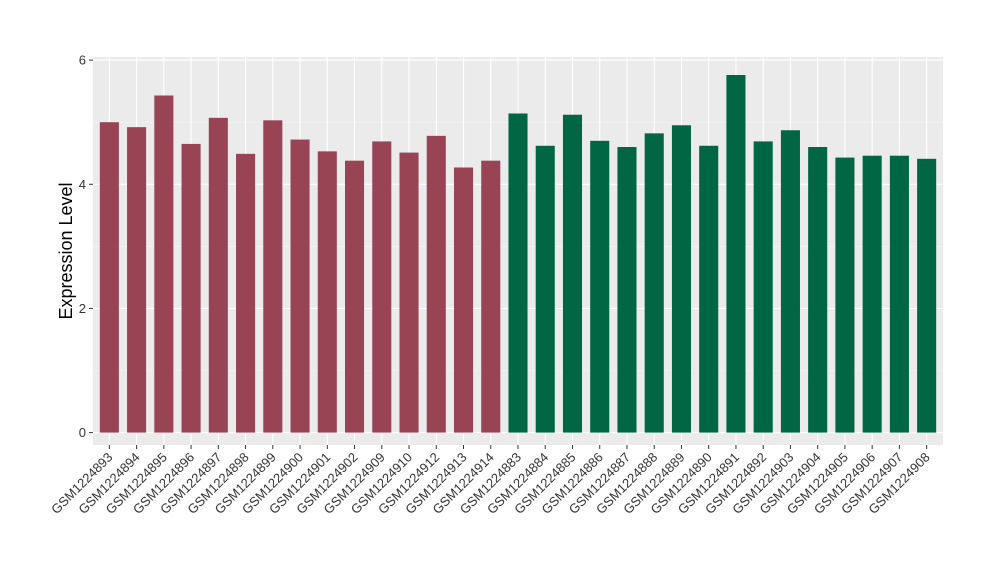 This screenshot has height=580, width=1000. I want to click on y-axis-title: Expression Level, so click(66, 250).